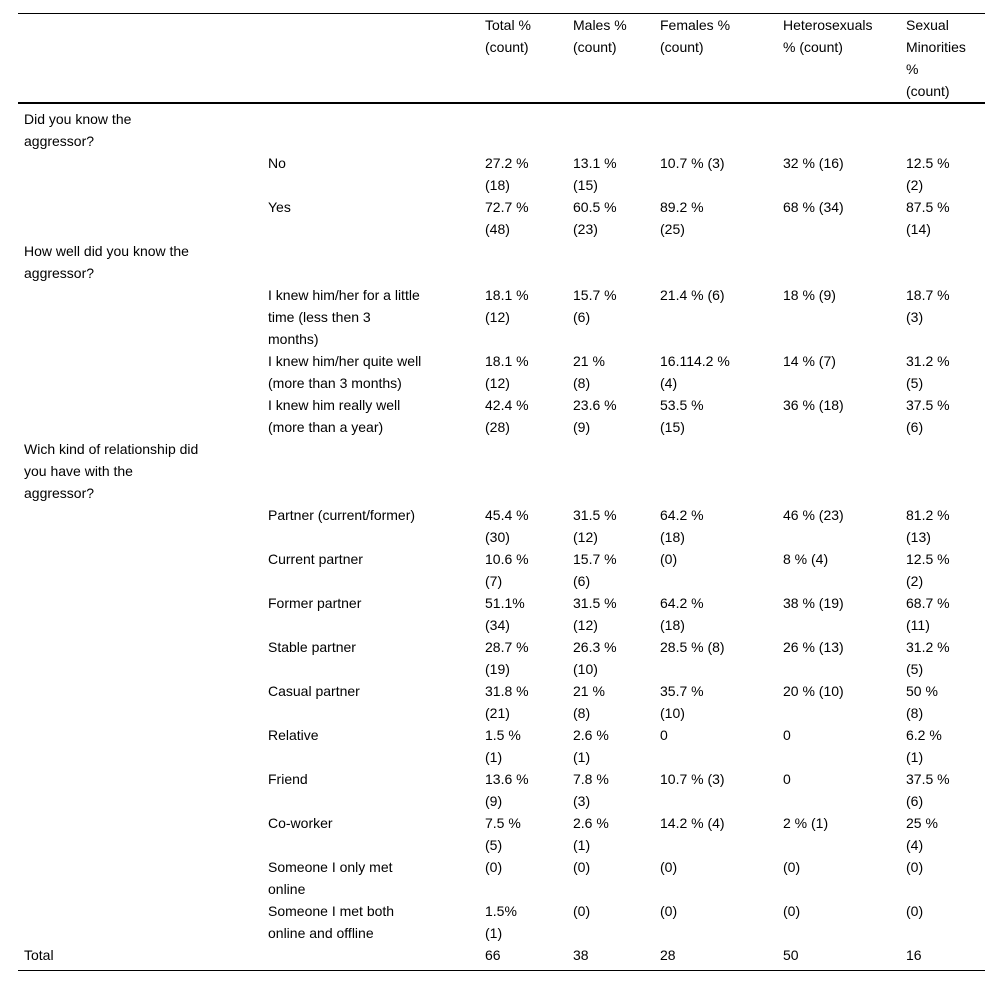 The image size is (1000, 990). What do you see at coordinates (692, 823) in the screenshot?
I see `value-cell-females: 14.2 % (4)` at bounding box center [692, 823].